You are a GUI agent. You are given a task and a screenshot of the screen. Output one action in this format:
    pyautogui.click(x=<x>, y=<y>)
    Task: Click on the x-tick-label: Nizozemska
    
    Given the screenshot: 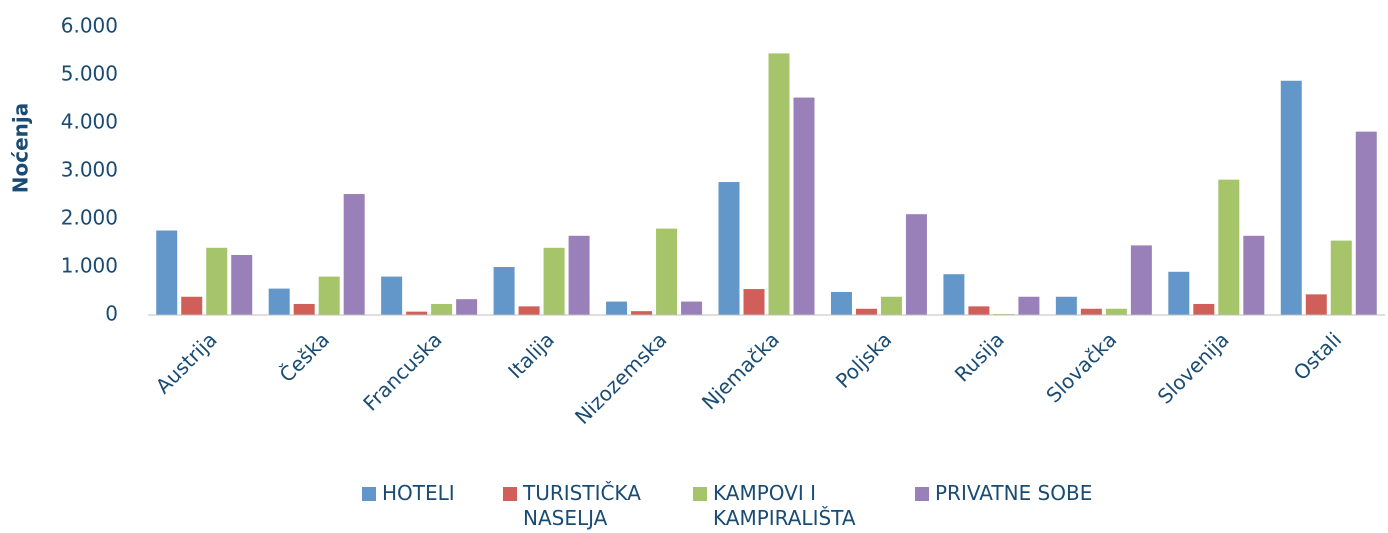 What is the action you would take?
    pyautogui.click(x=620, y=377)
    